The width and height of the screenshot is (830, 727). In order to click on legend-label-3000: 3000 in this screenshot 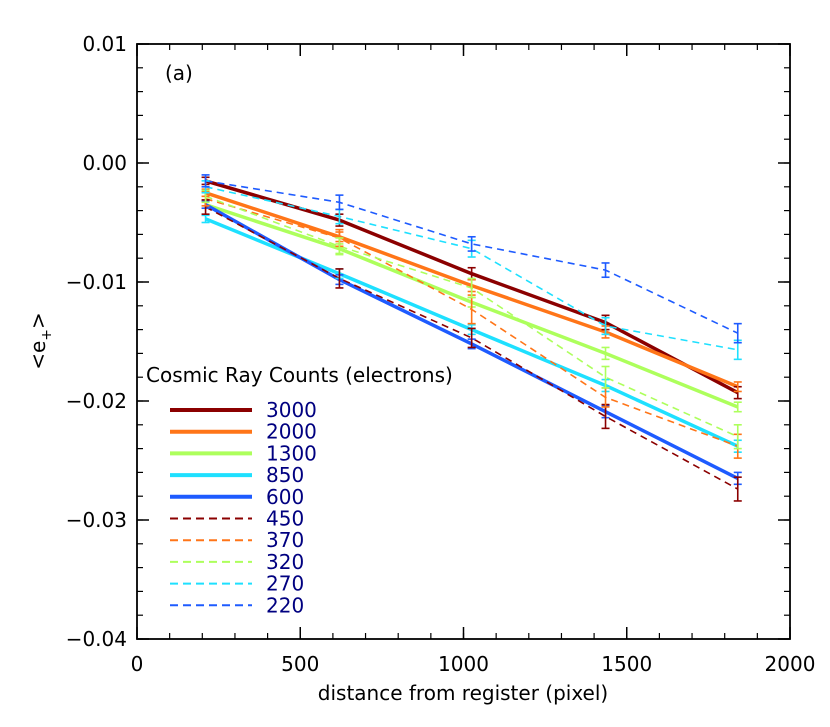, I will do `click(291, 410)`.